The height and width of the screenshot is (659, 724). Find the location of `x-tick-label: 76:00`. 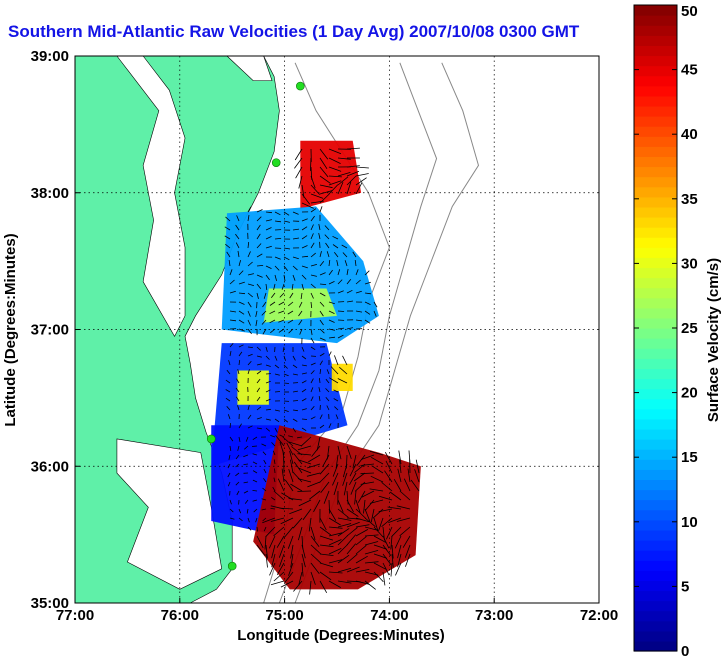

x-tick-label: 76:00 is located at coordinates (180, 615).